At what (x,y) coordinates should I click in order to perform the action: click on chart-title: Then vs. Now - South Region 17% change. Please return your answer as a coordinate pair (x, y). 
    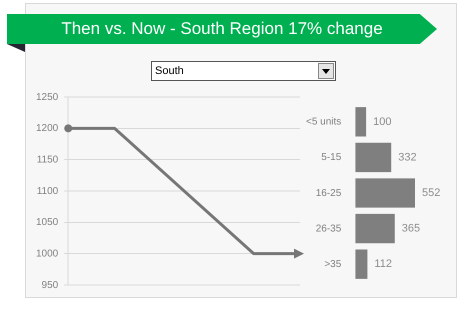
    Looking at the image, I should click on (222, 29).